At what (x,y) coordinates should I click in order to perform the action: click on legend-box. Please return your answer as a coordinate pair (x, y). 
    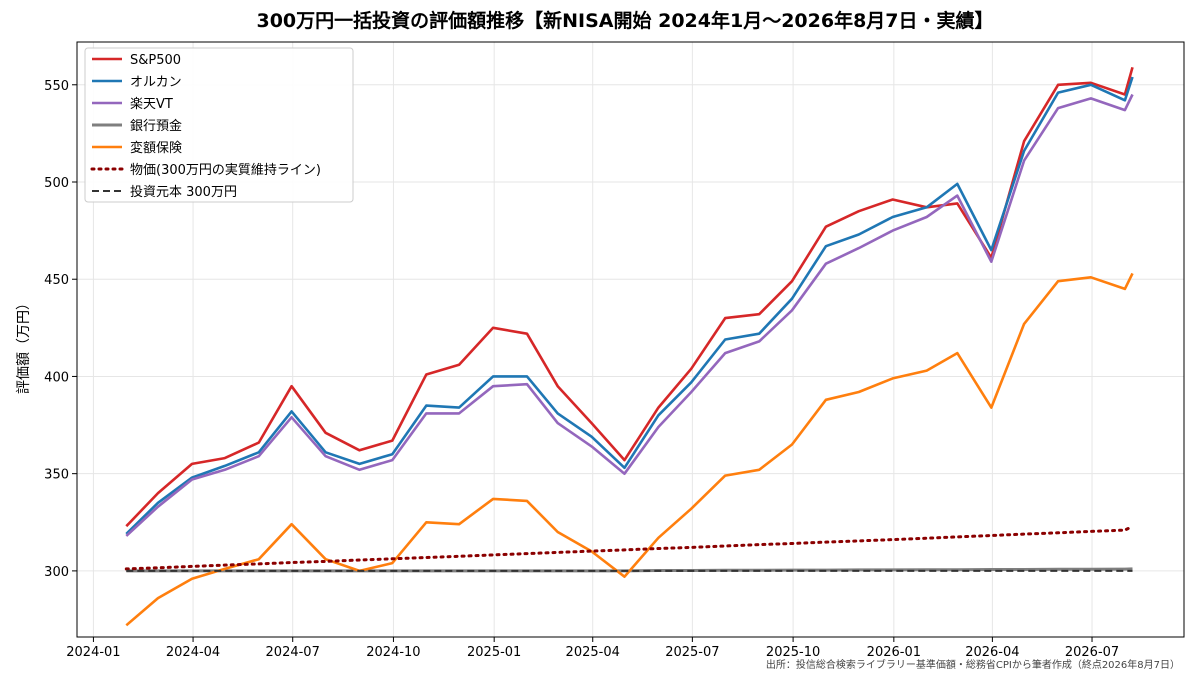
    Looking at the image, I should click on (219, 125).